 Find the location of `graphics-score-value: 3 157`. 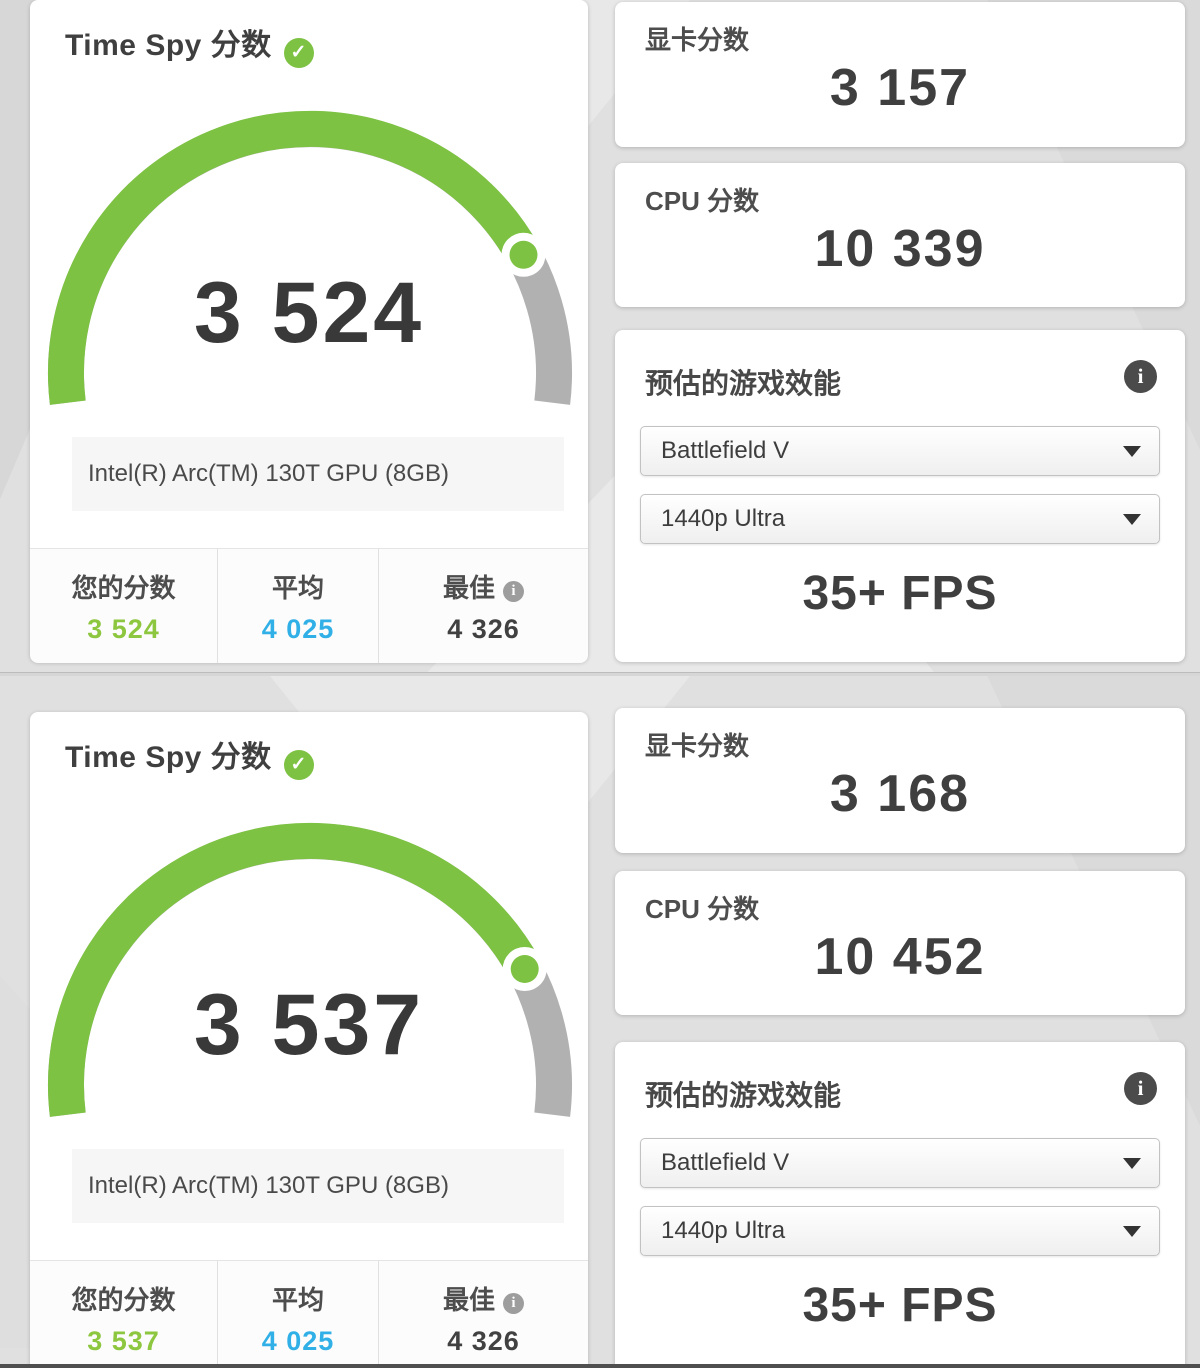

graphics-score-value: 3 157 is located at coordinates (900, 88).